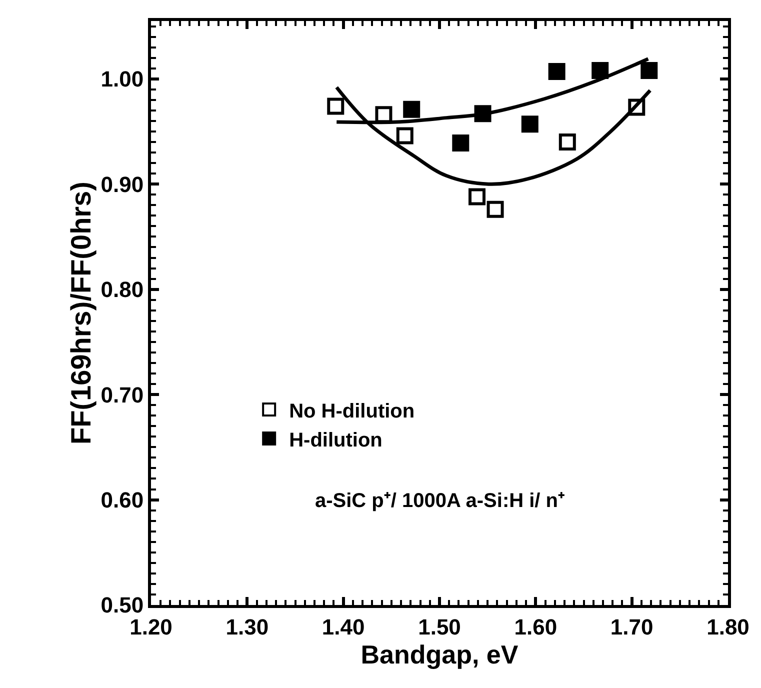 This screenshot has height=688, width=761. Describe the element at coordinates (122, 79) in the screenshot. I see `y-tick-label: 1.00` at that location.